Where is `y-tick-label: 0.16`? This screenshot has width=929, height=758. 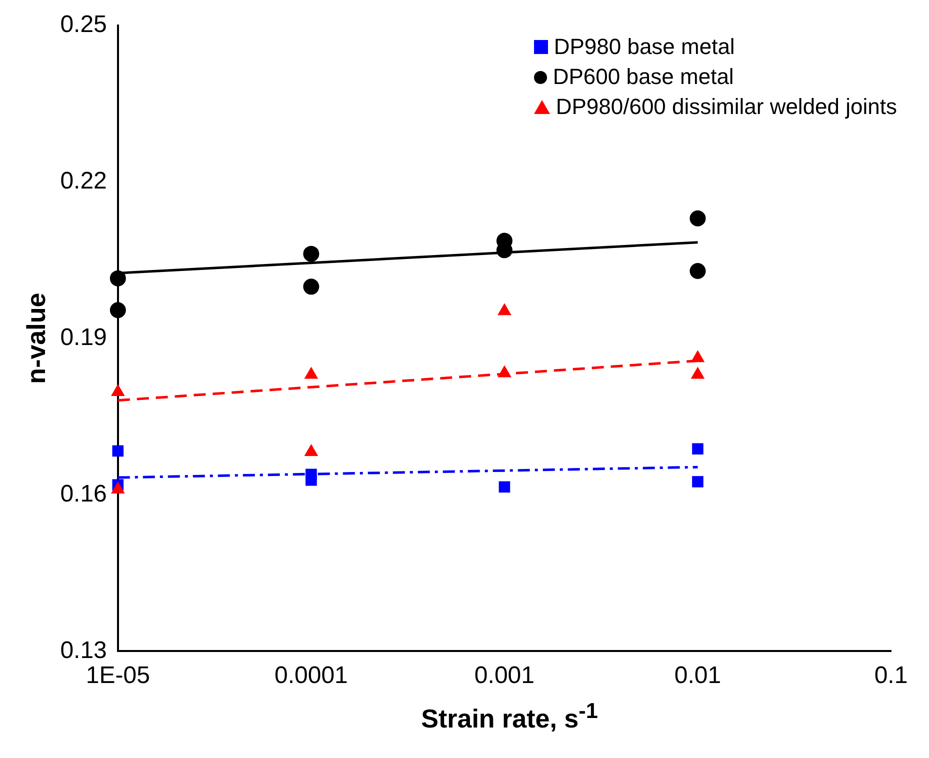 y-tick-label: 0.16 is located at coordinates (83, 494).